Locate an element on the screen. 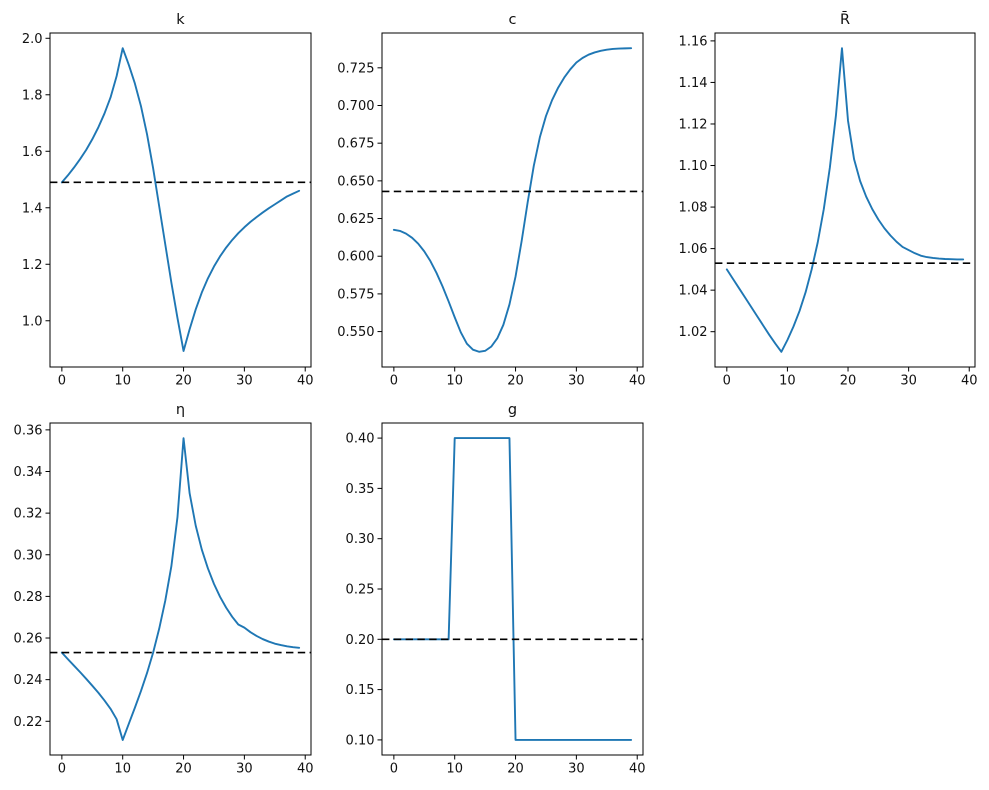 The image size is (989, 790). y-tick-label: 0.675 is located at coordinates (355, 144).